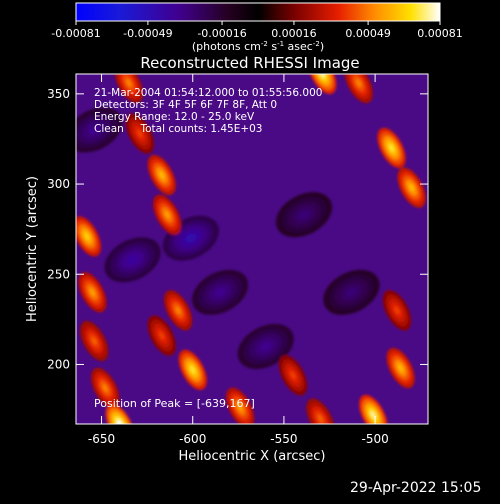 The height and width of the screenshot is (504, 500). What do you see at coordinates (58, 274) in the screenshot?
I see `y-tick-label: 250` at bounding box center [58, 274].